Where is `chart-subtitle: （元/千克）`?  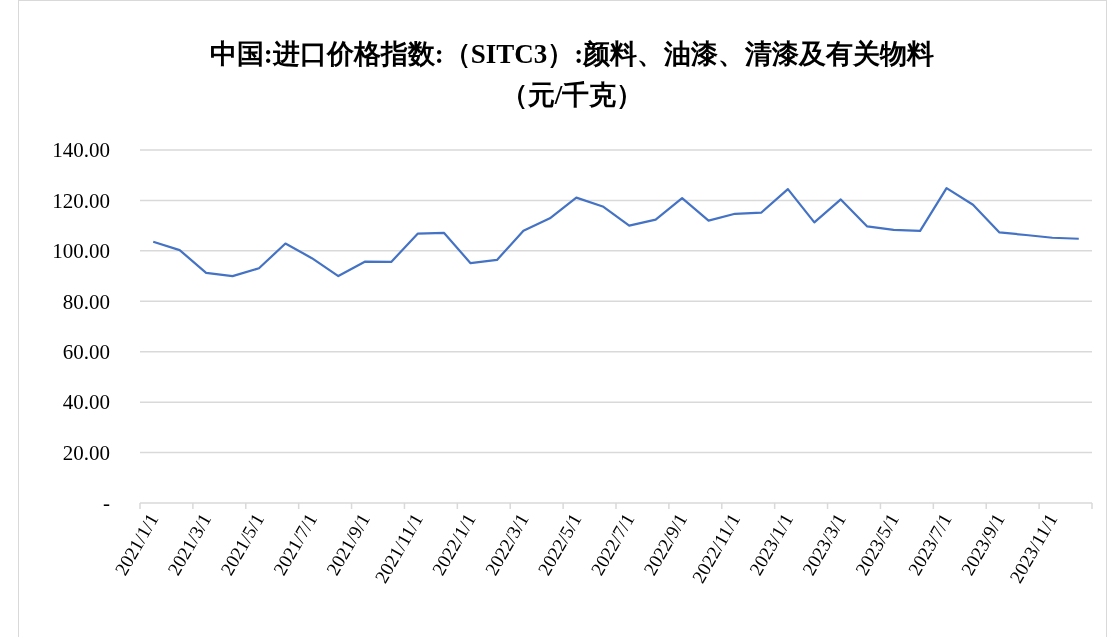 chart-subtitle: （元/千克） is located at coordinates (572, 95).